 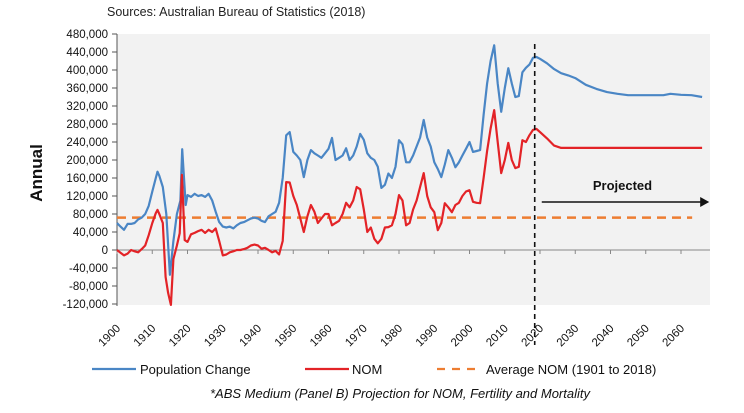 I want to click on y-tick-label: 0, so click(x=105, y=251).